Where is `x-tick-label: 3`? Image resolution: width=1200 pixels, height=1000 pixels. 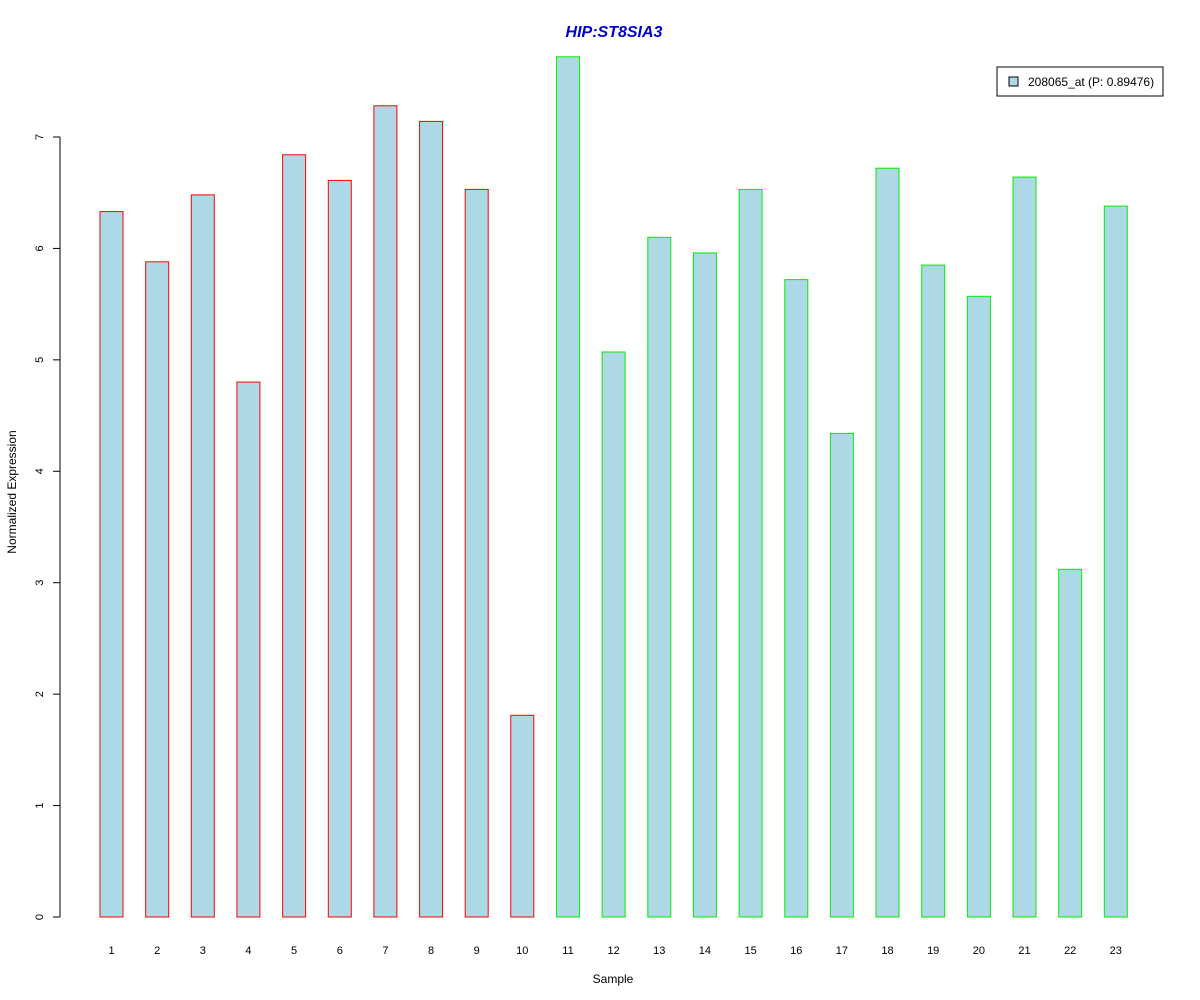
x-tick-label: 3 is located at coordinates (203, 951).